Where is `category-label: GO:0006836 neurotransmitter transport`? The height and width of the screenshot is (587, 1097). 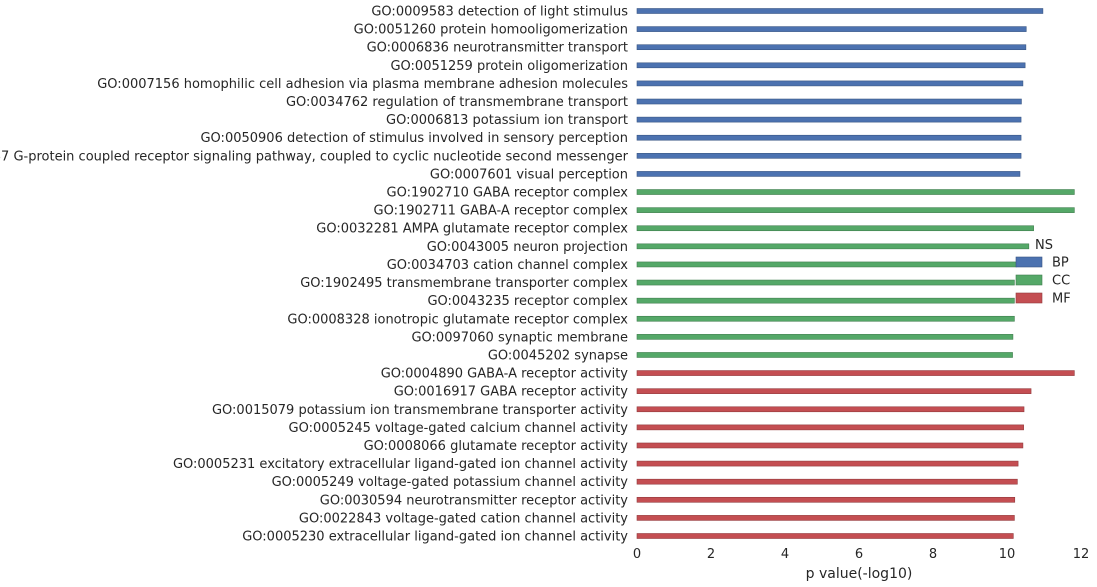 category-label: GO:0006836 neurotransmitter transport is located at coordinates (497, 48).